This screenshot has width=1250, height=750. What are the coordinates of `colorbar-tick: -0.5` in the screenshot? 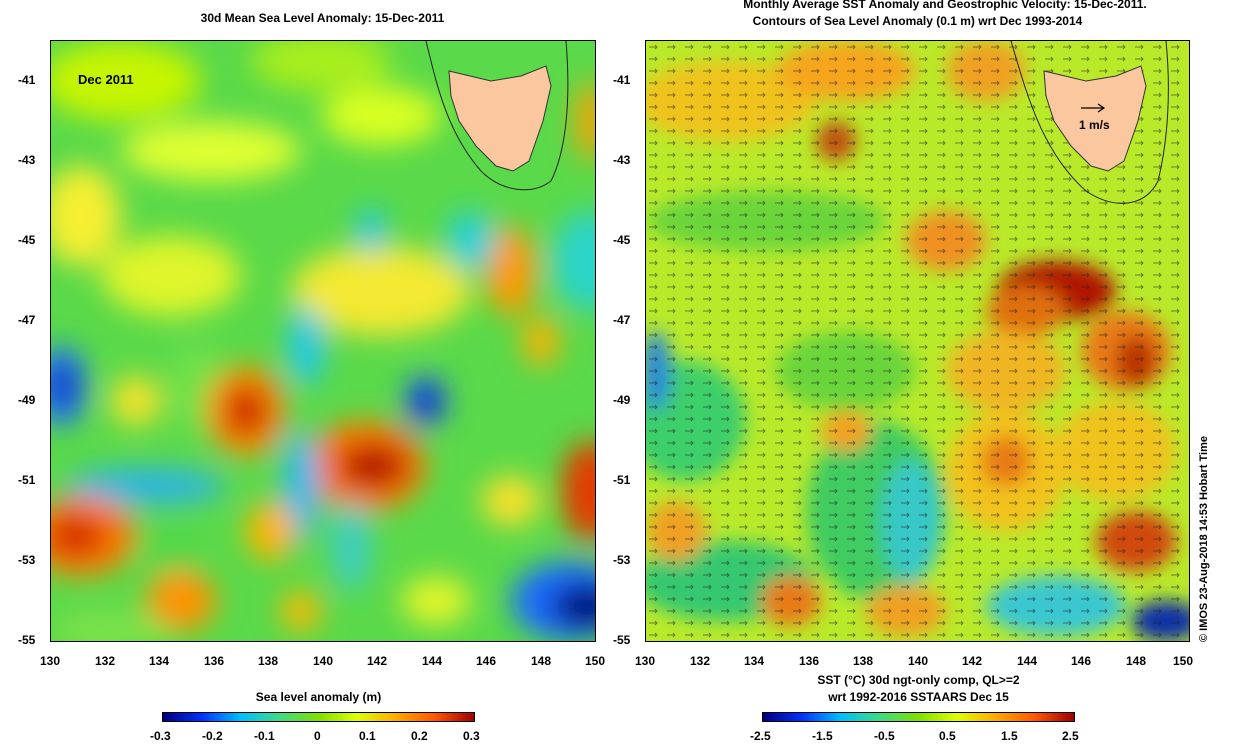 It's located at (884, 736).